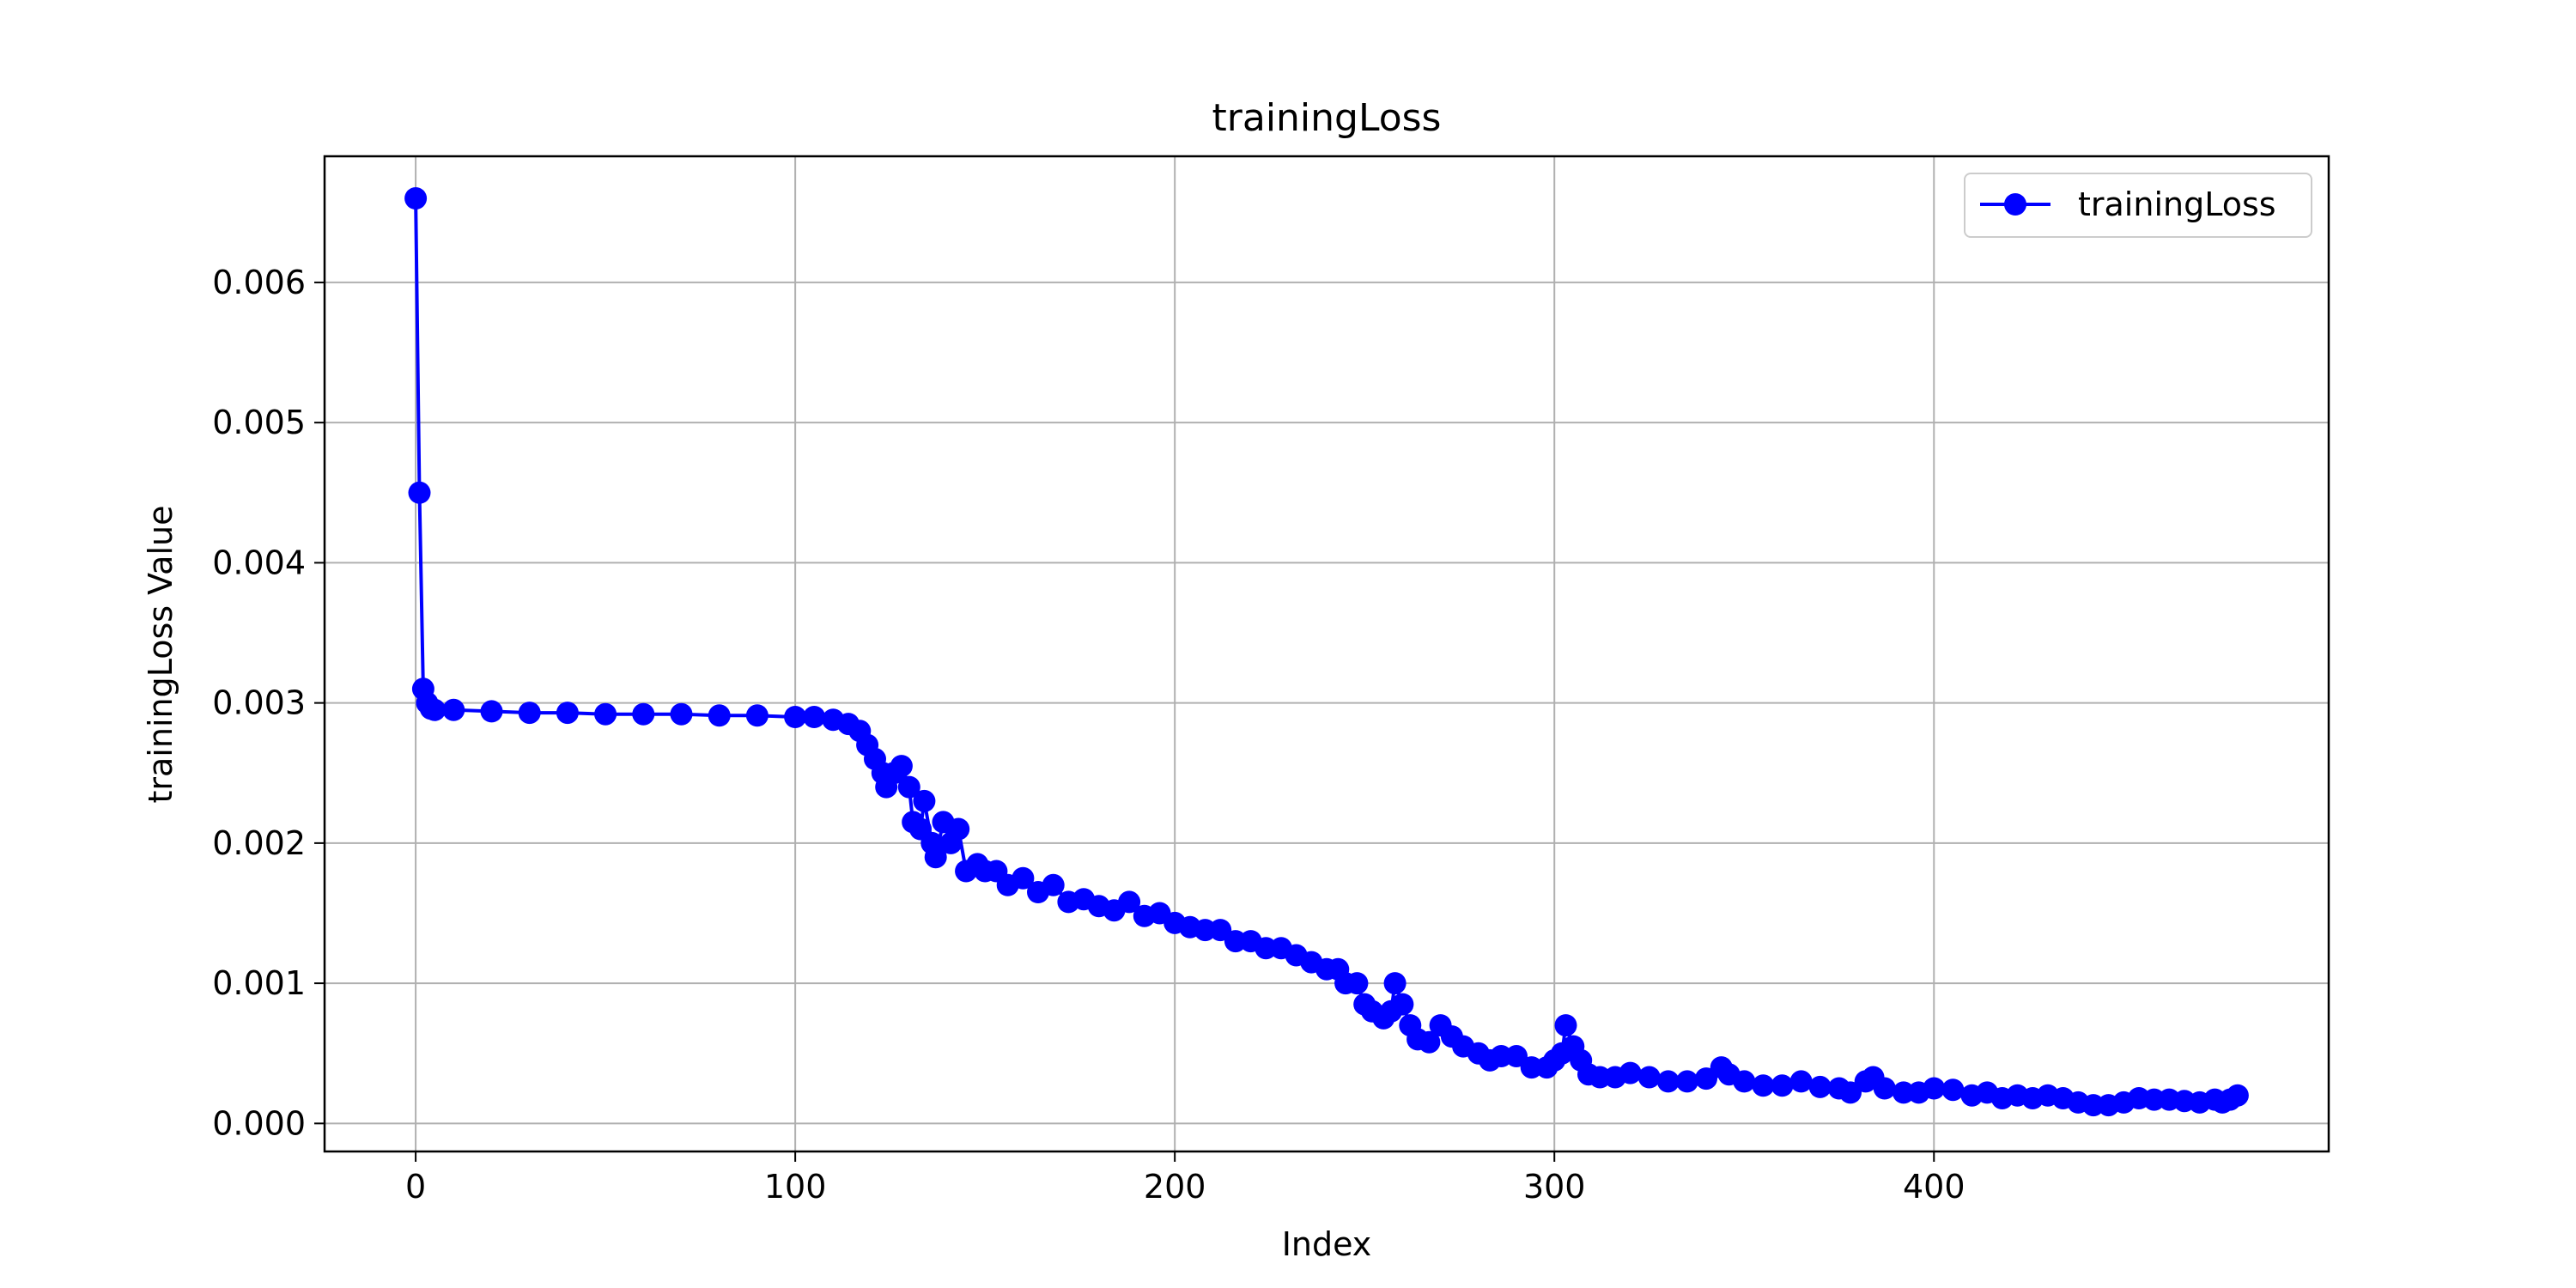 Image resolution: width=2576 pixels, height=1288 pixels. What do you see at coordinates (259, 983) in the screenshot?
I see `y-tick-label: 0.001` at bounding box center [259, 983].